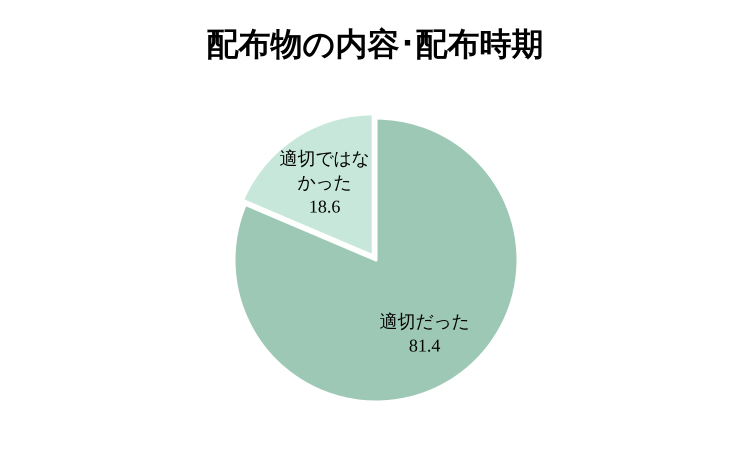  What do you see at coordinates (425, 321) in the screenshot?
I see `slice-label: 適切だった` at bounding box center [425, 321].